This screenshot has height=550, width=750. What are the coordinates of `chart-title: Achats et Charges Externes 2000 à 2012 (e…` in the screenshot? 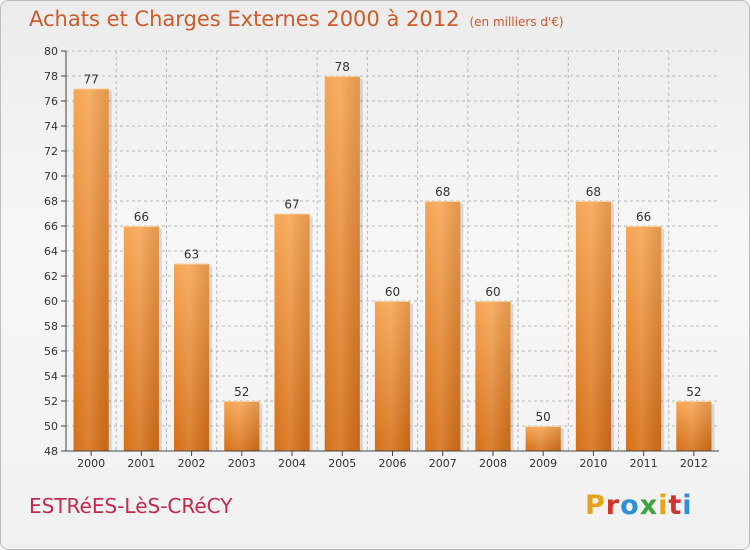 It's located at (296, 19).